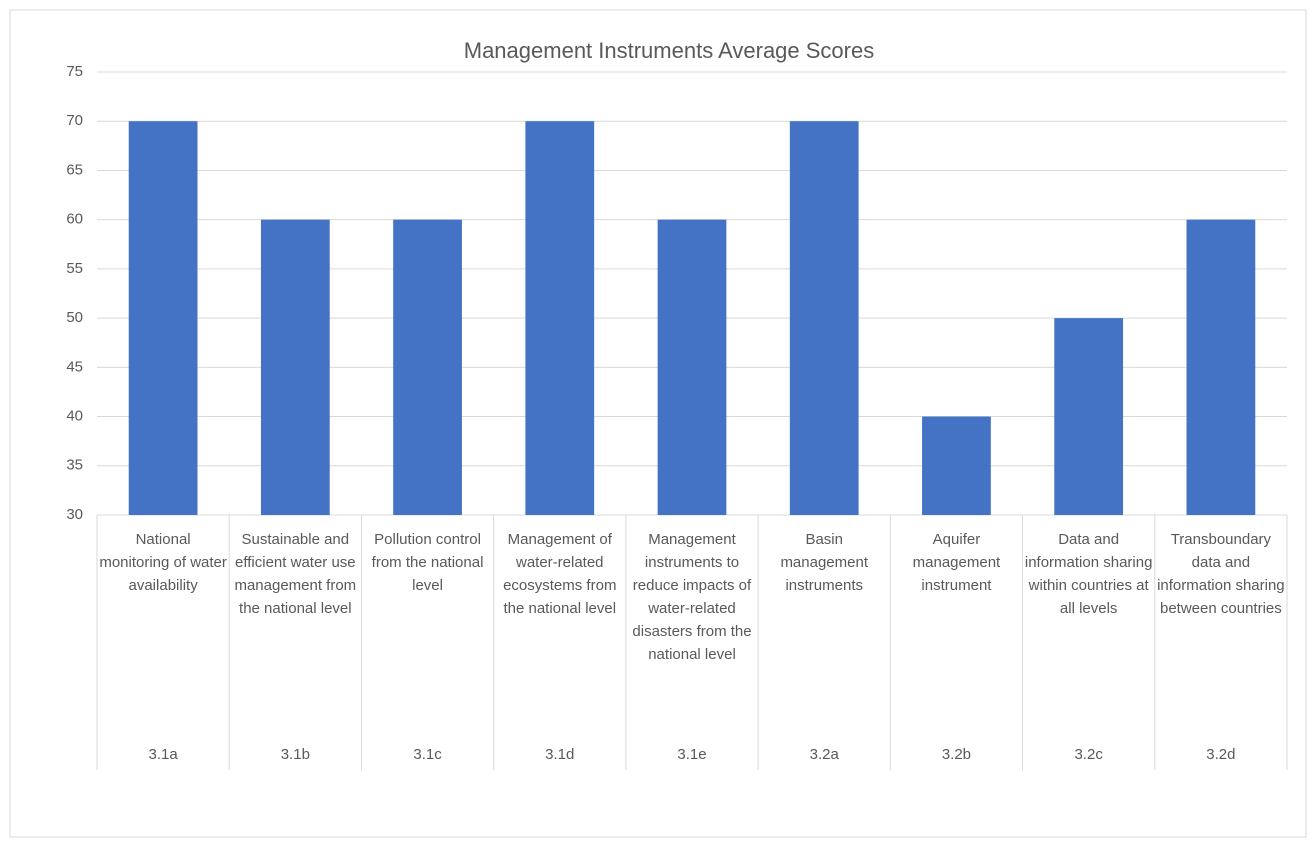  Describe the element at coordinates (692, 754) in the screenshot. I see `x-group-label: 3.1e` at that location.